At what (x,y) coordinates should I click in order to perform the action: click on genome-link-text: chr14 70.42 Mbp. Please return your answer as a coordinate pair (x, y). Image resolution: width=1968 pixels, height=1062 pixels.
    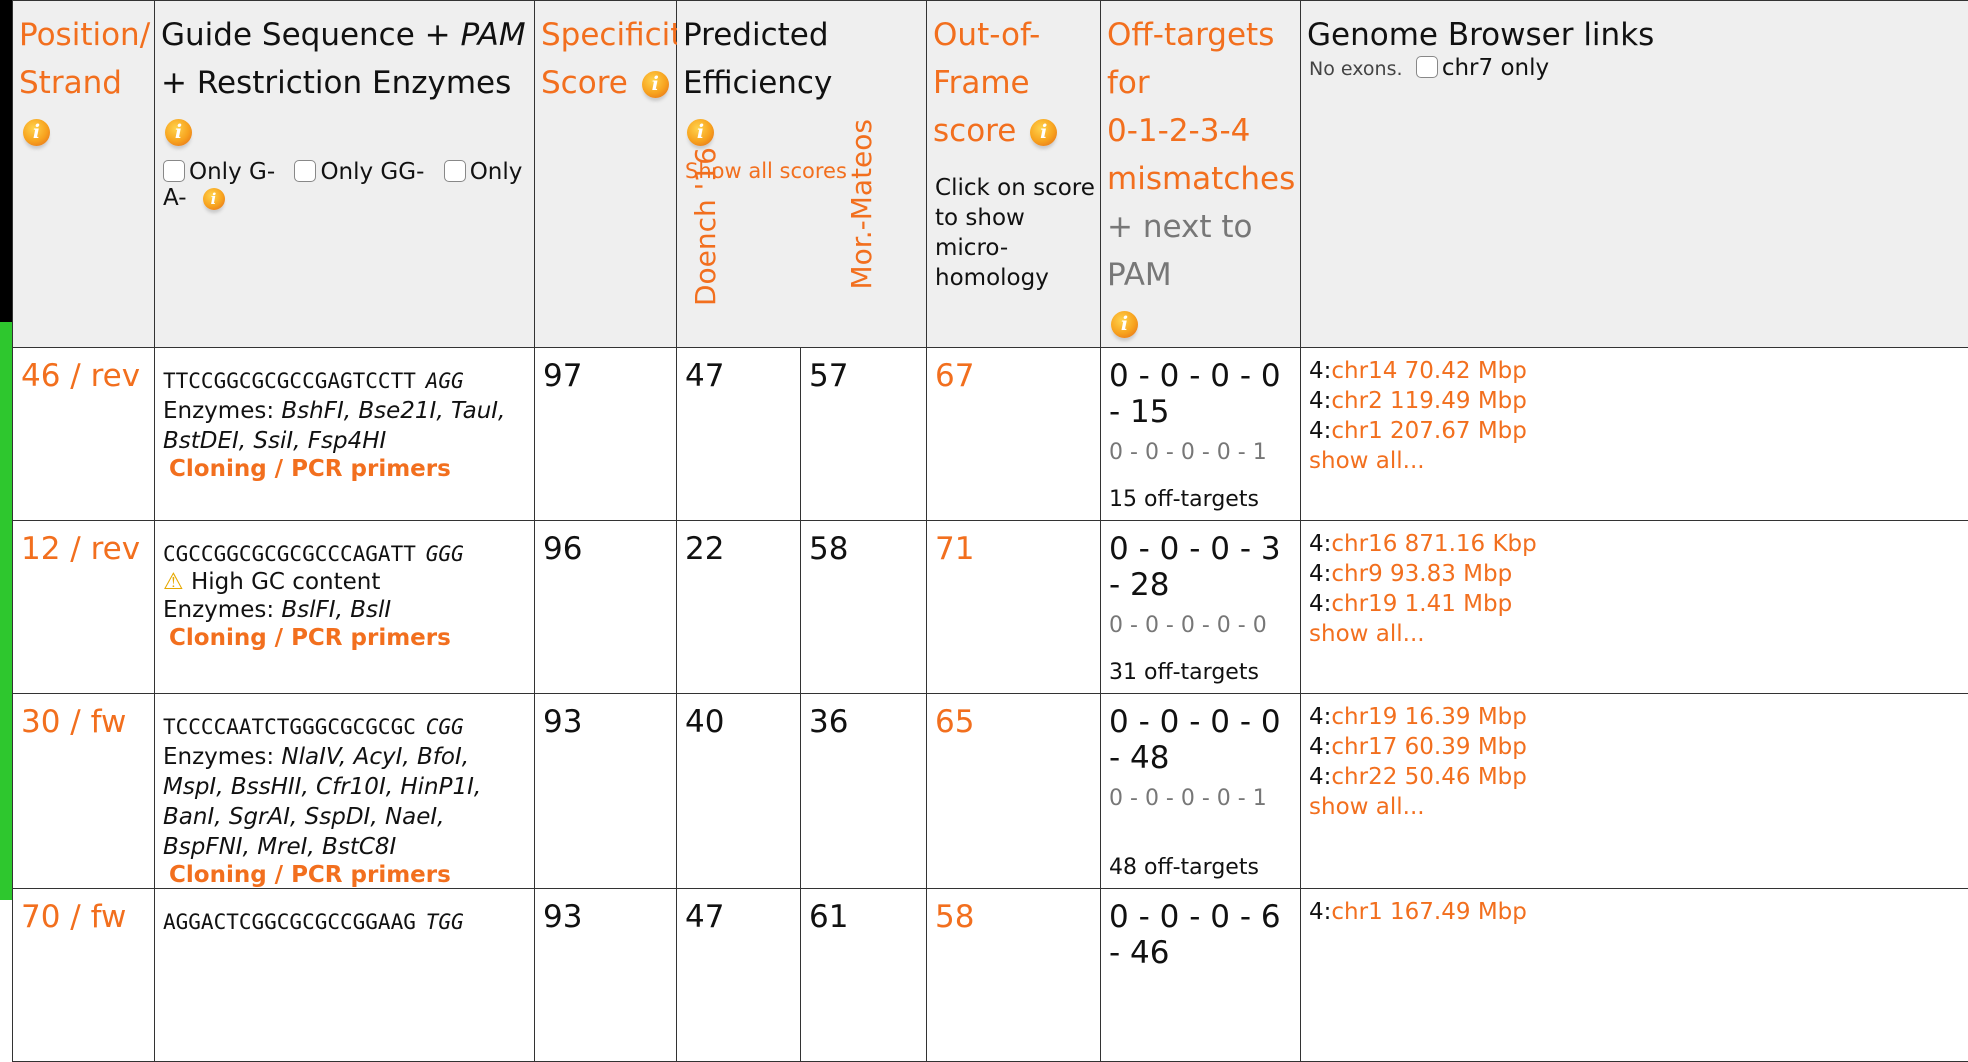
    Looking at the image, I should click on (1428, 371).